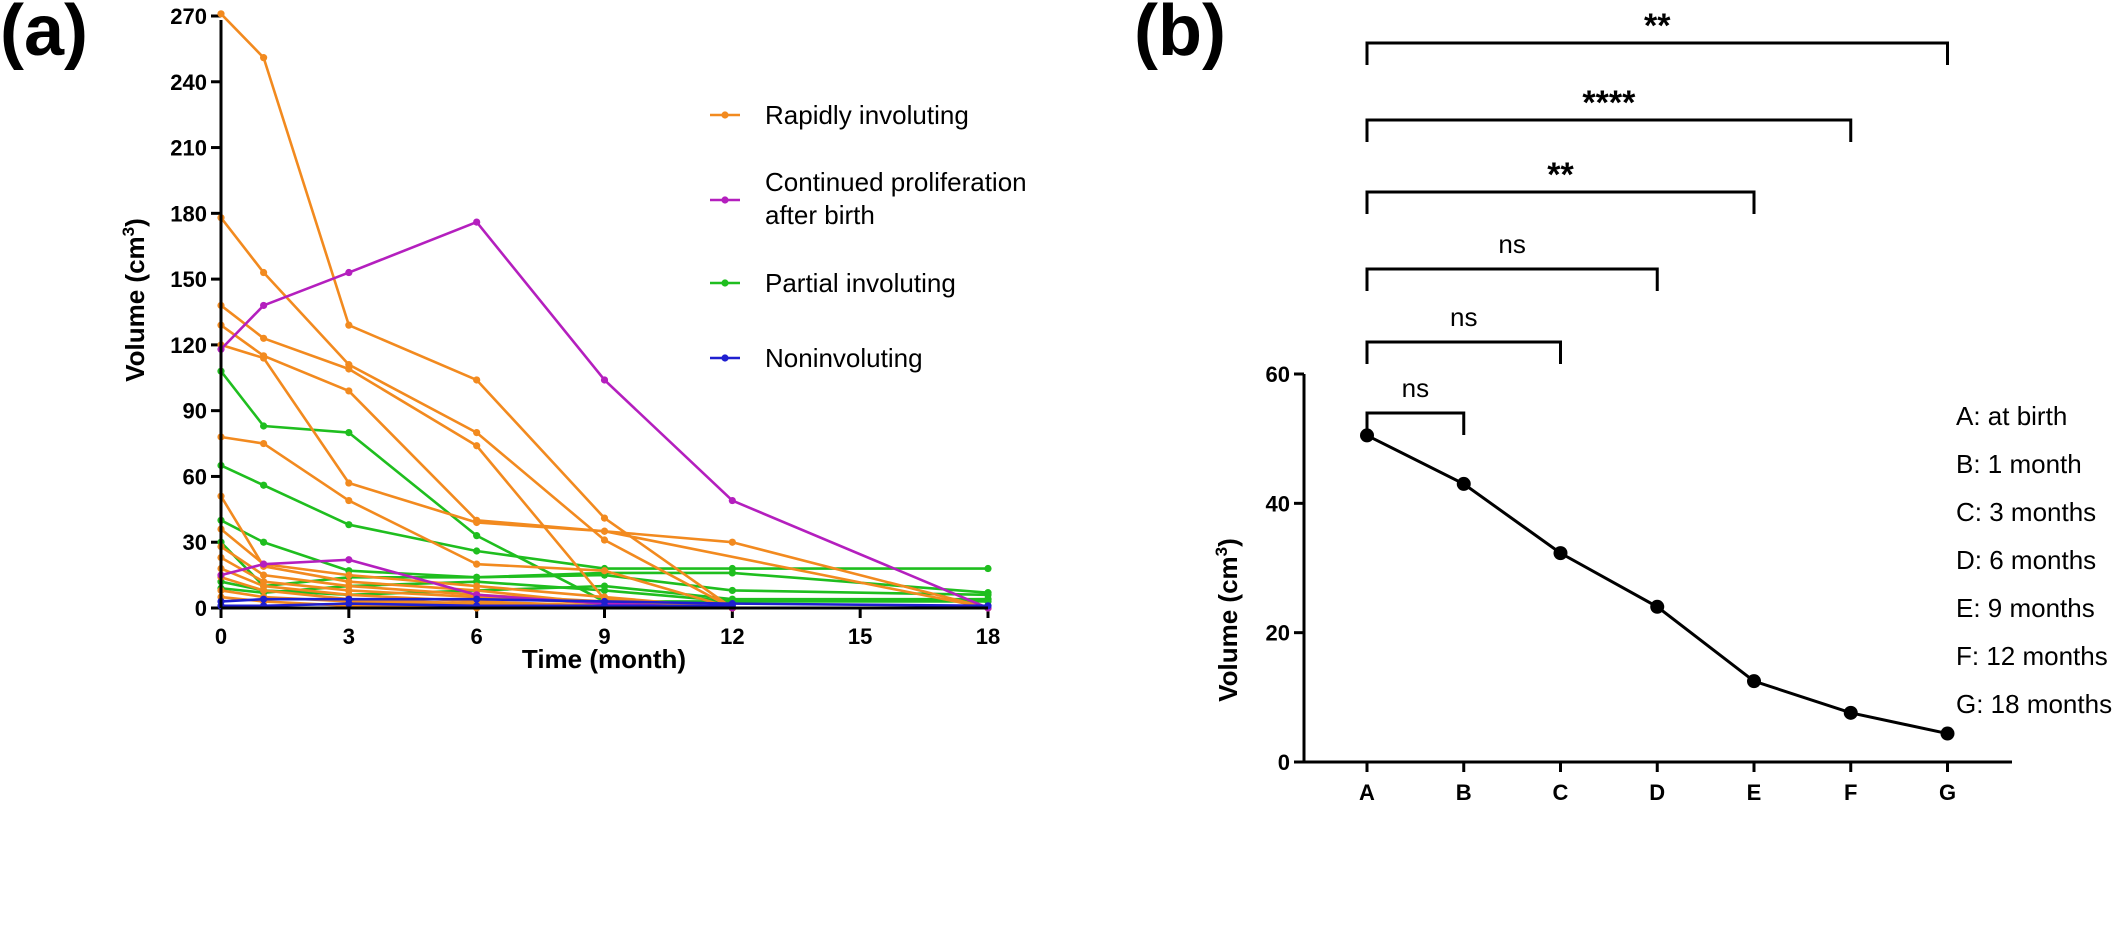 The height and width of the screenshot is (926, 2128). I want to click on legend-item: Noninvoluting, so click(816, 358).